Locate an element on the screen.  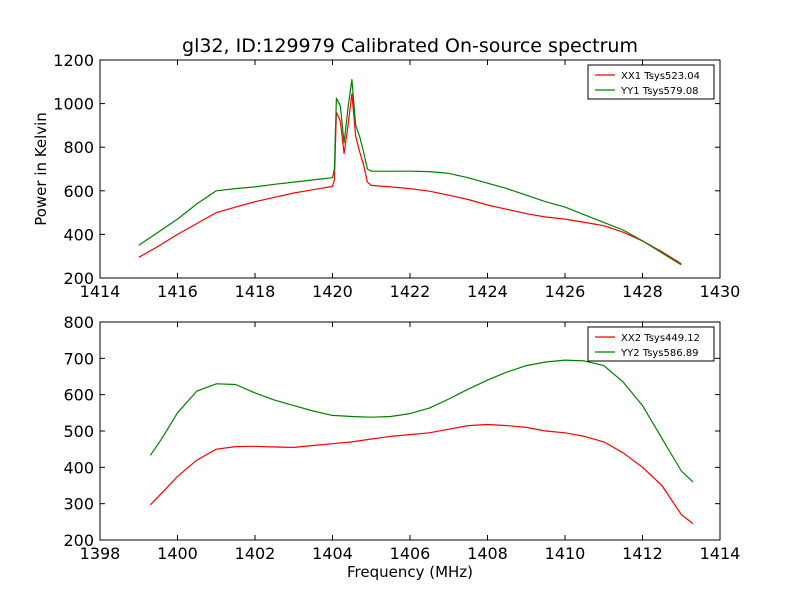
legend-label-xx2: XX2 Tsys449.12 is located at coordinates (660, 338).